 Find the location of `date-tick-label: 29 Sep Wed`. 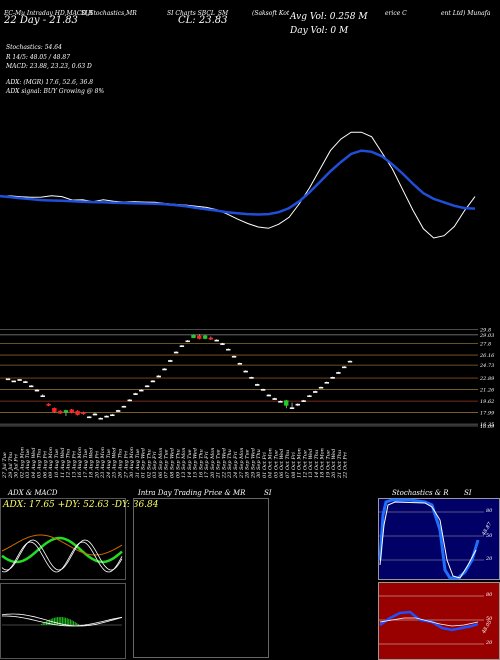

date-tick-label: 29 Sep Wed is located at coordinates (253, 463).